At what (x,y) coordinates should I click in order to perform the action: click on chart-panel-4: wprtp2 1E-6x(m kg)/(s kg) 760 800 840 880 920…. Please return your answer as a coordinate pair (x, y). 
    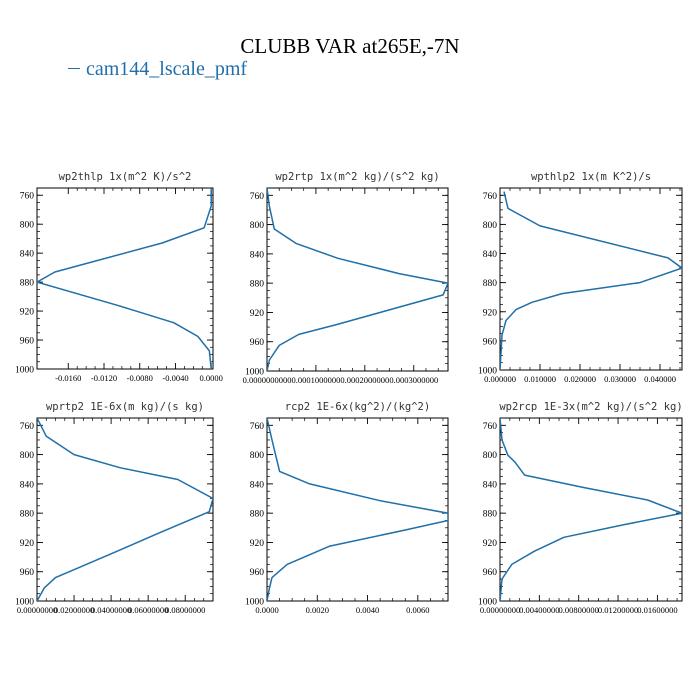
    Looking at the image, I should click on (114, 508).